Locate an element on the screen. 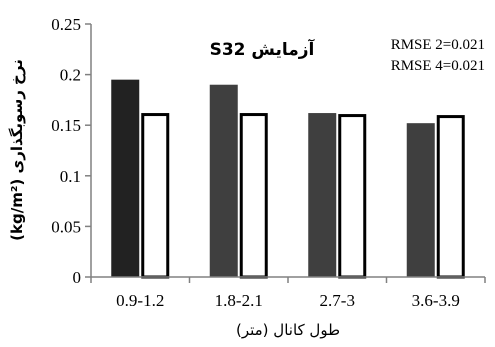 This screenshot has height=347, width=495. y-tick-label: 0.2 is located at coordinates (70, 75).